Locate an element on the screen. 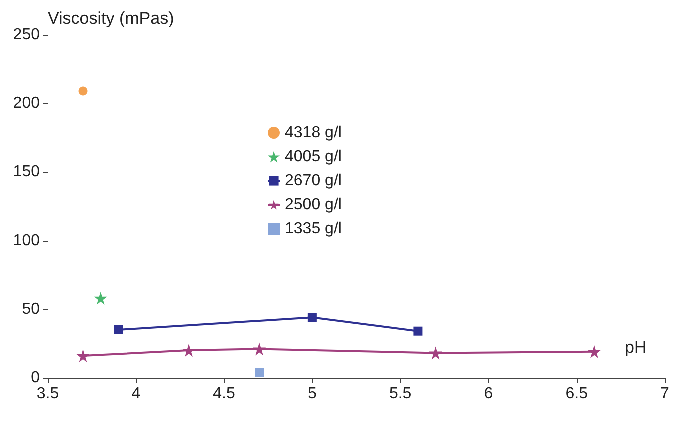  x-tick-label: 7 is located at coordinates (665, 394).